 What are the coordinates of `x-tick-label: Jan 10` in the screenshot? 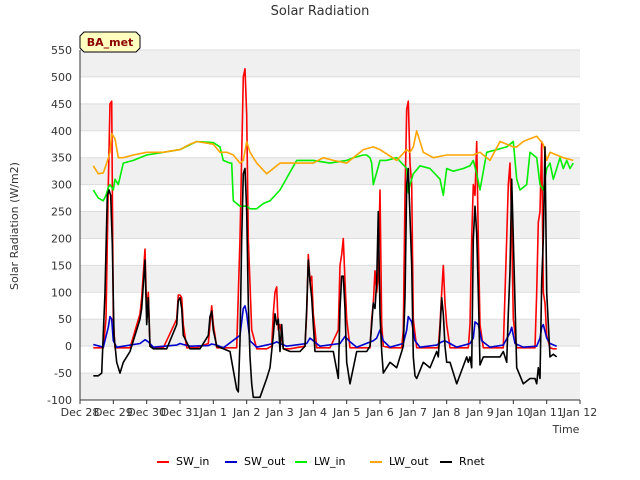 It's located at (512, 412).